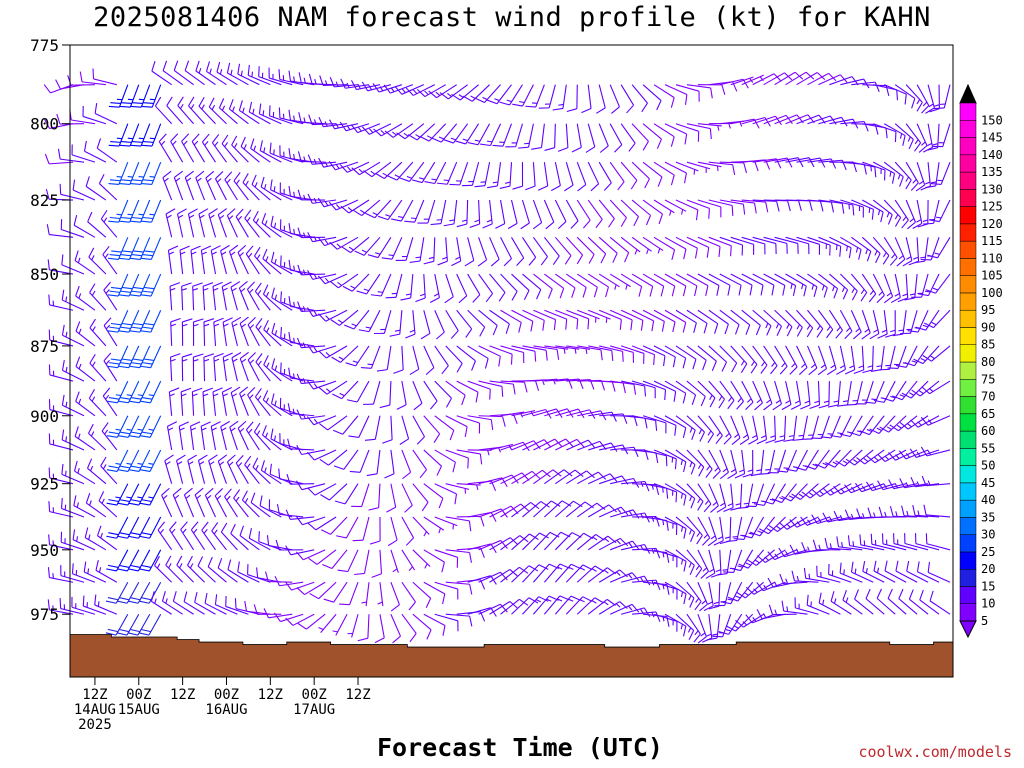 This screenshot has width=1024, height=768. What do you see at coordinates (992, 138) in the screenshot?
I see `colorbar-label: 145` at bounding box center [992, 138].